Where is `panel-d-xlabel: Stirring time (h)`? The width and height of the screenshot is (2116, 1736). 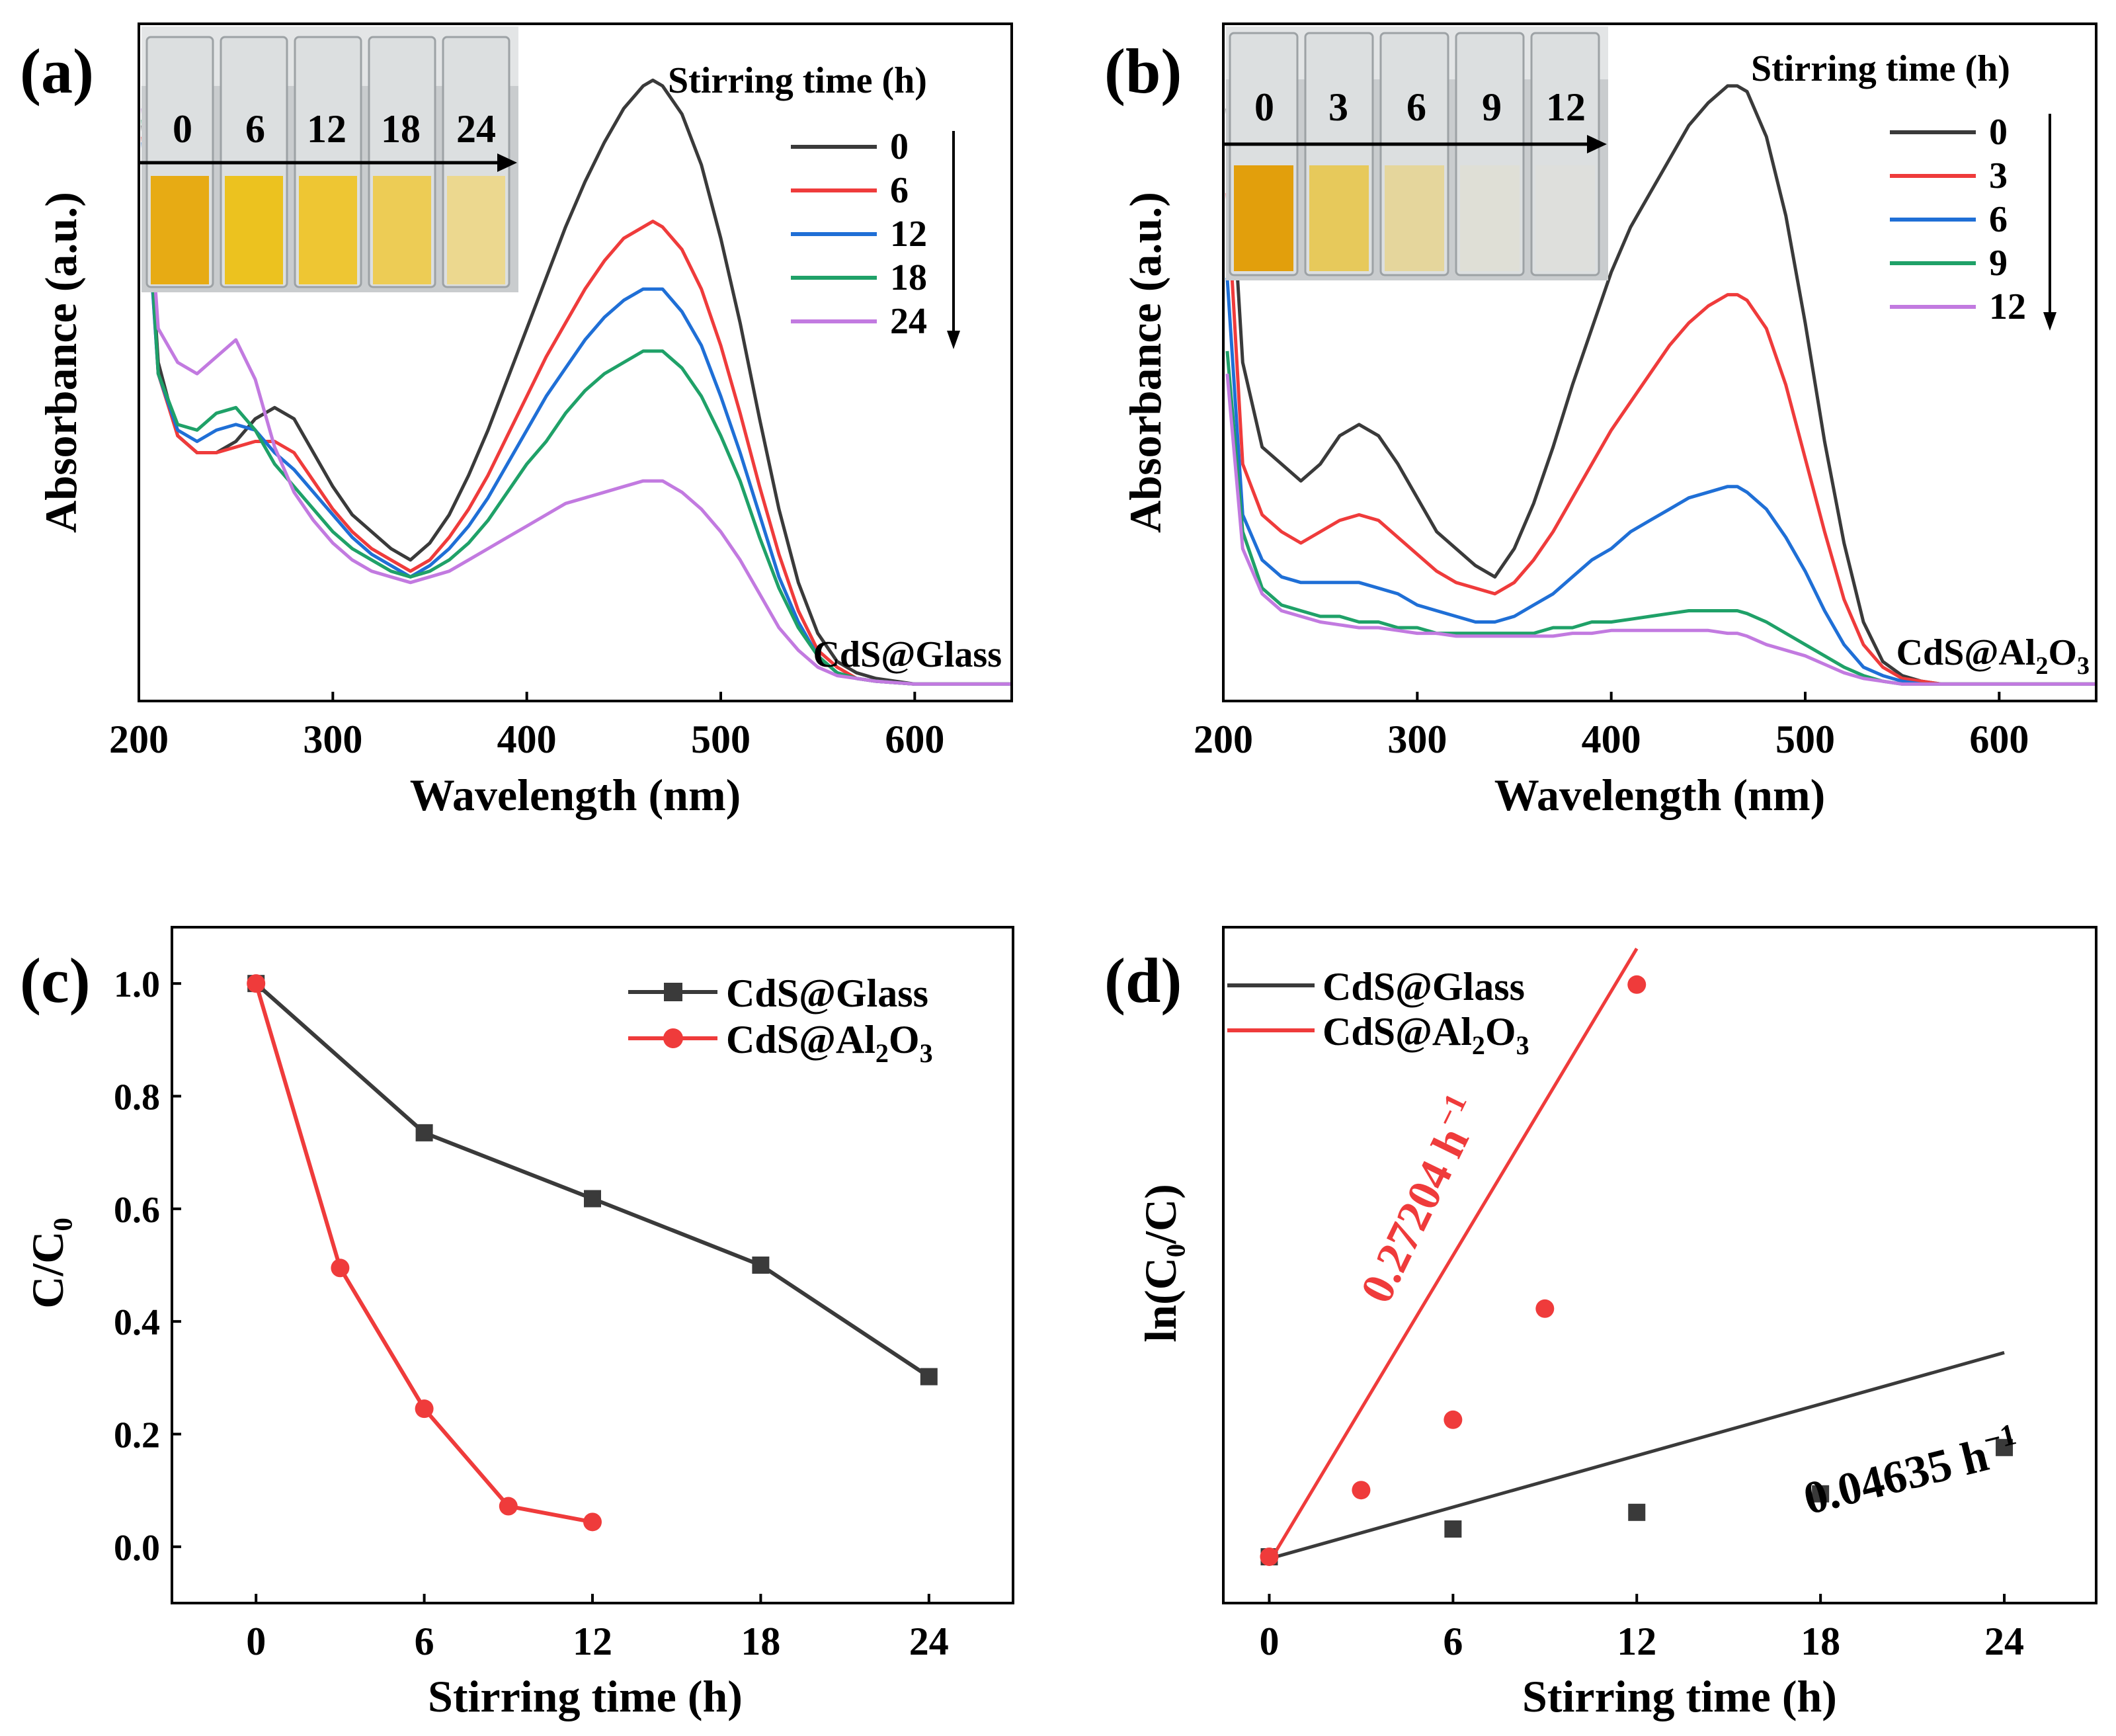 panel-d-xlabel: Stirring time (h) is located at coordinates (1679, 1696).